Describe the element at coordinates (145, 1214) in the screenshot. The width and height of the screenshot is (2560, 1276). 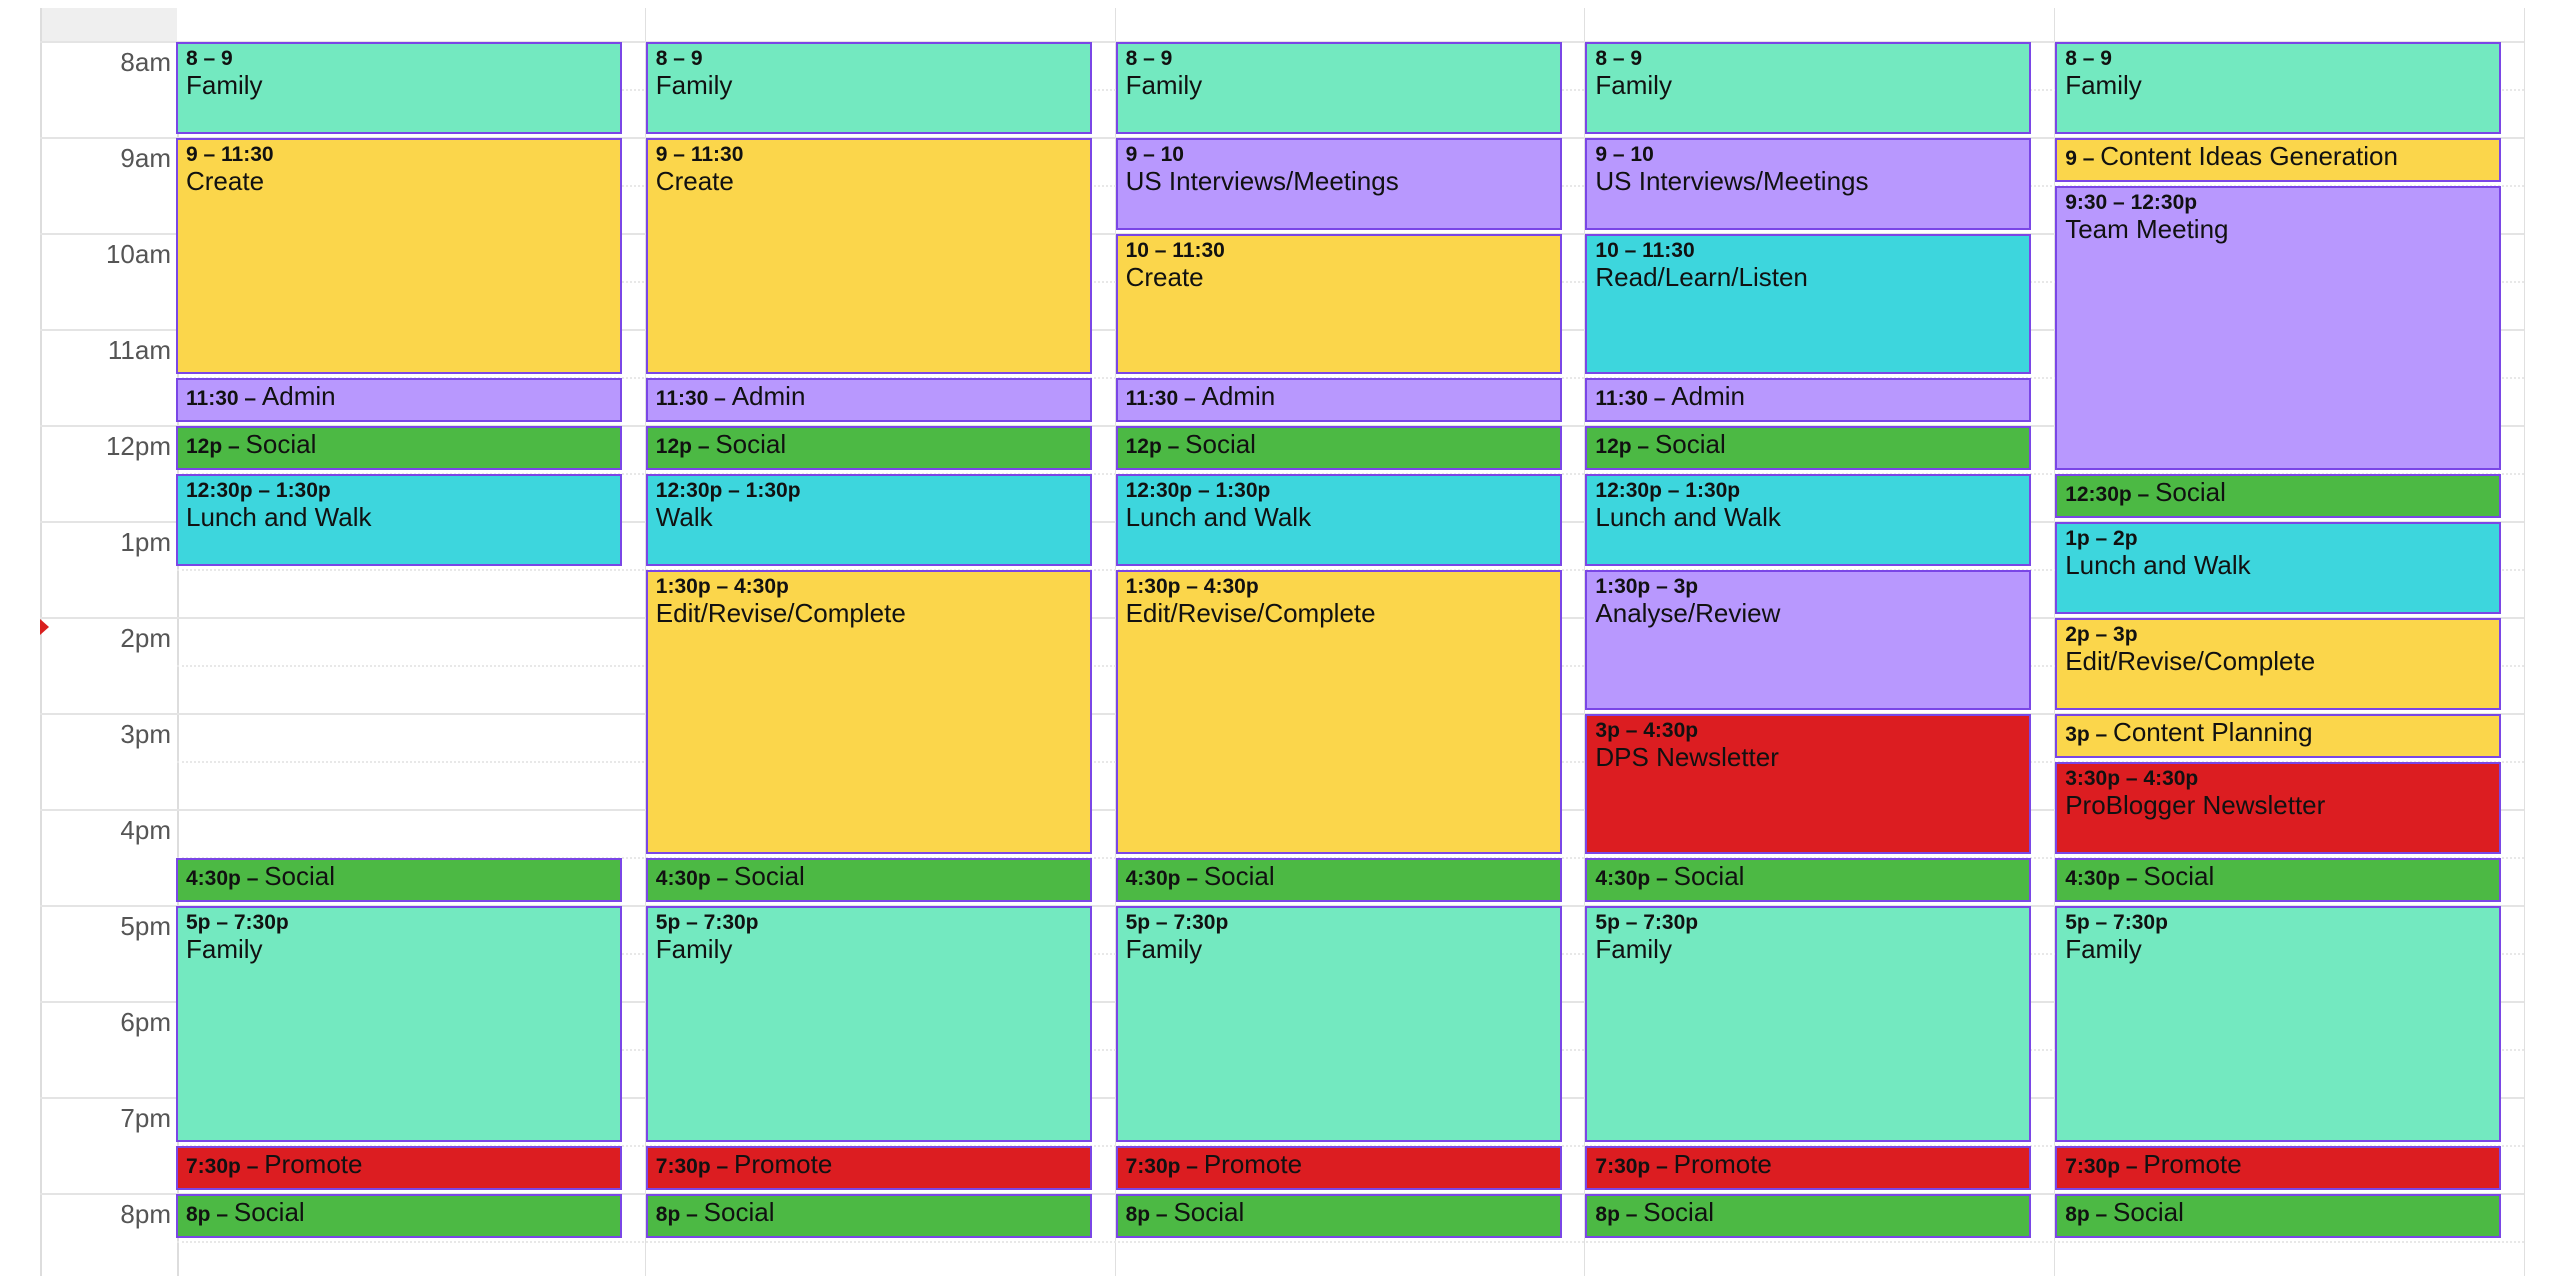
I see `hour-label: 8pm` at that location.